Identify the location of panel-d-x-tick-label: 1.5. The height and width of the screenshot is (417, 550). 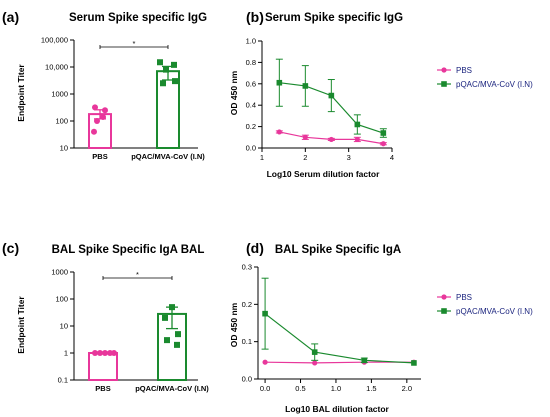
(371, 388).